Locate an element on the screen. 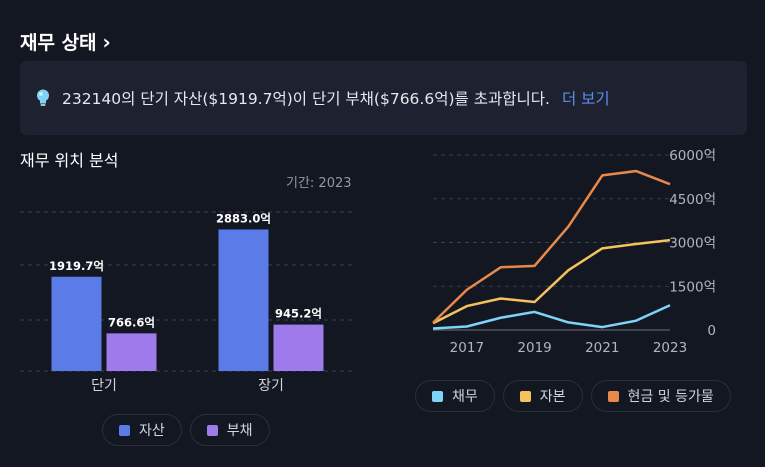  cash-swatch is located at coordinates (613, 396).